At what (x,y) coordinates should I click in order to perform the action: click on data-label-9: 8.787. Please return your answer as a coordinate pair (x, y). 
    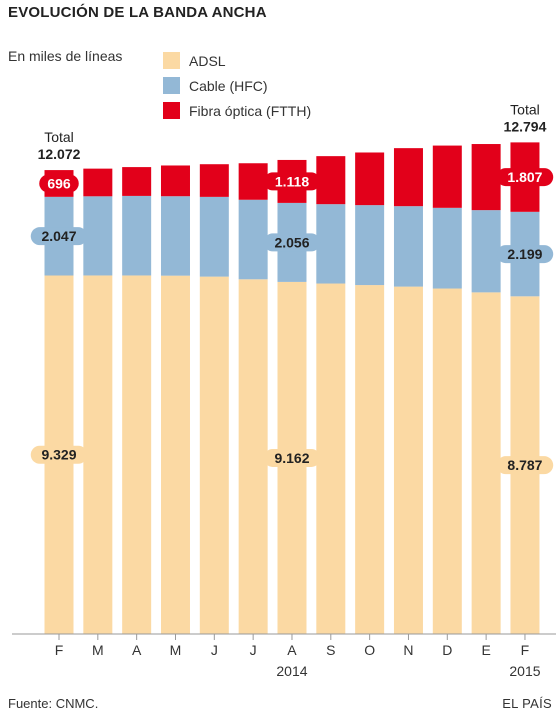
    Looking at the image, I should click on (524, 465).